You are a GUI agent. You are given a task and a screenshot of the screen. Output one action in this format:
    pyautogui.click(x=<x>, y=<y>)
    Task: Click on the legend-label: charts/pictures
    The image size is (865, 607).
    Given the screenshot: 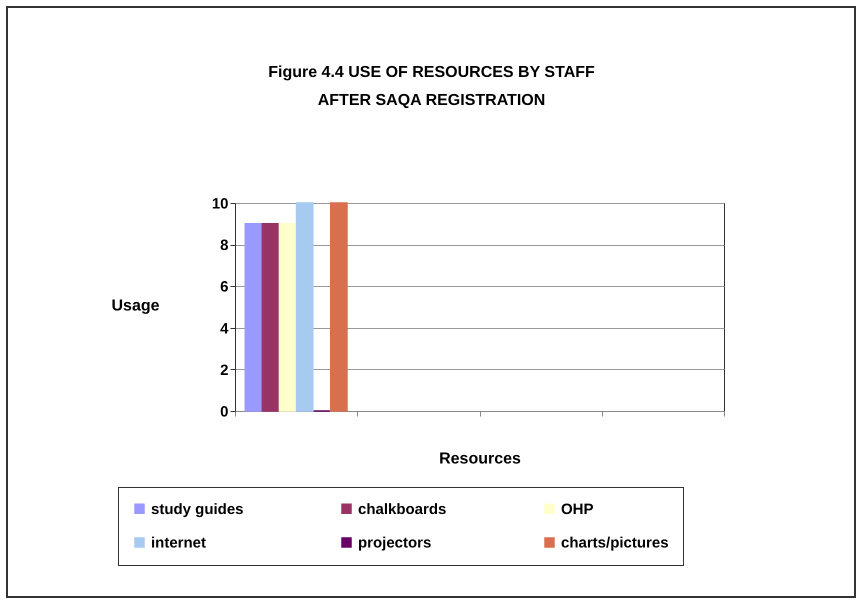 What is the action you would take?
    pyautogui.click(x=615, y=543)
    